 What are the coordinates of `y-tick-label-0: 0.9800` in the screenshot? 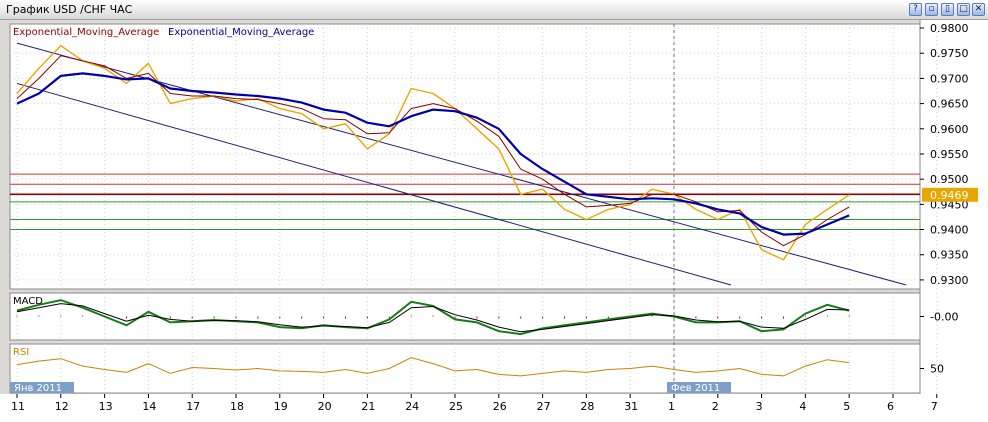 It's located at (949, 28).